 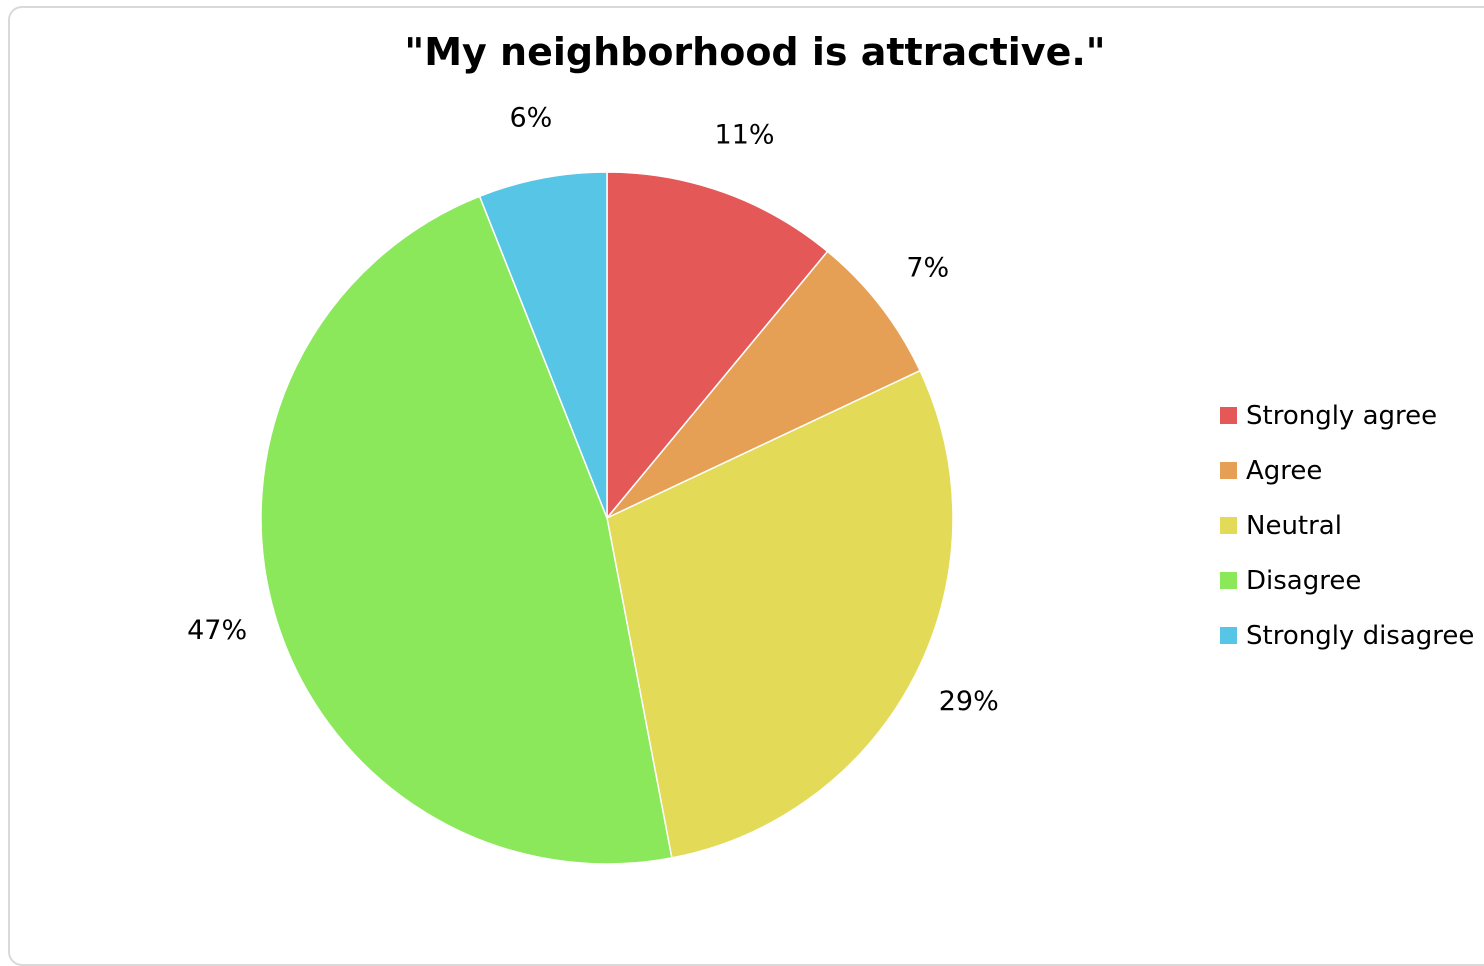 I want to click on data-label-disagree: 47%, so click(x=217, y=630).